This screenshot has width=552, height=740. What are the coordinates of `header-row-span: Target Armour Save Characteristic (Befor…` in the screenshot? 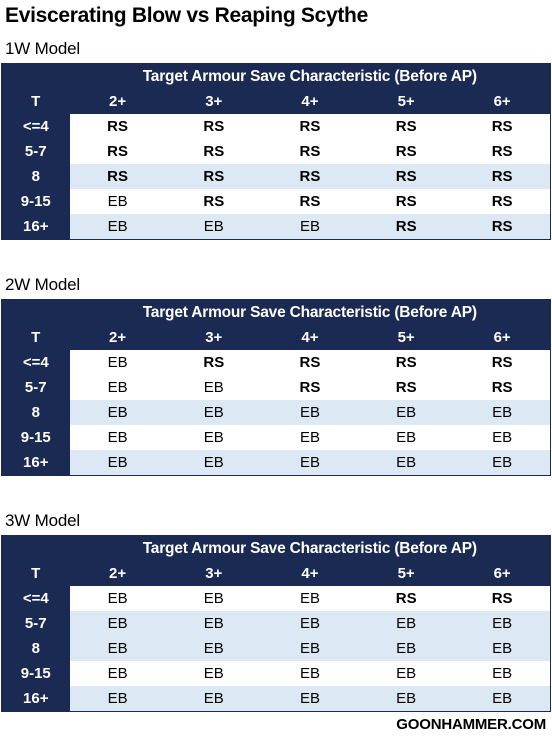 It's located at (276, 312).